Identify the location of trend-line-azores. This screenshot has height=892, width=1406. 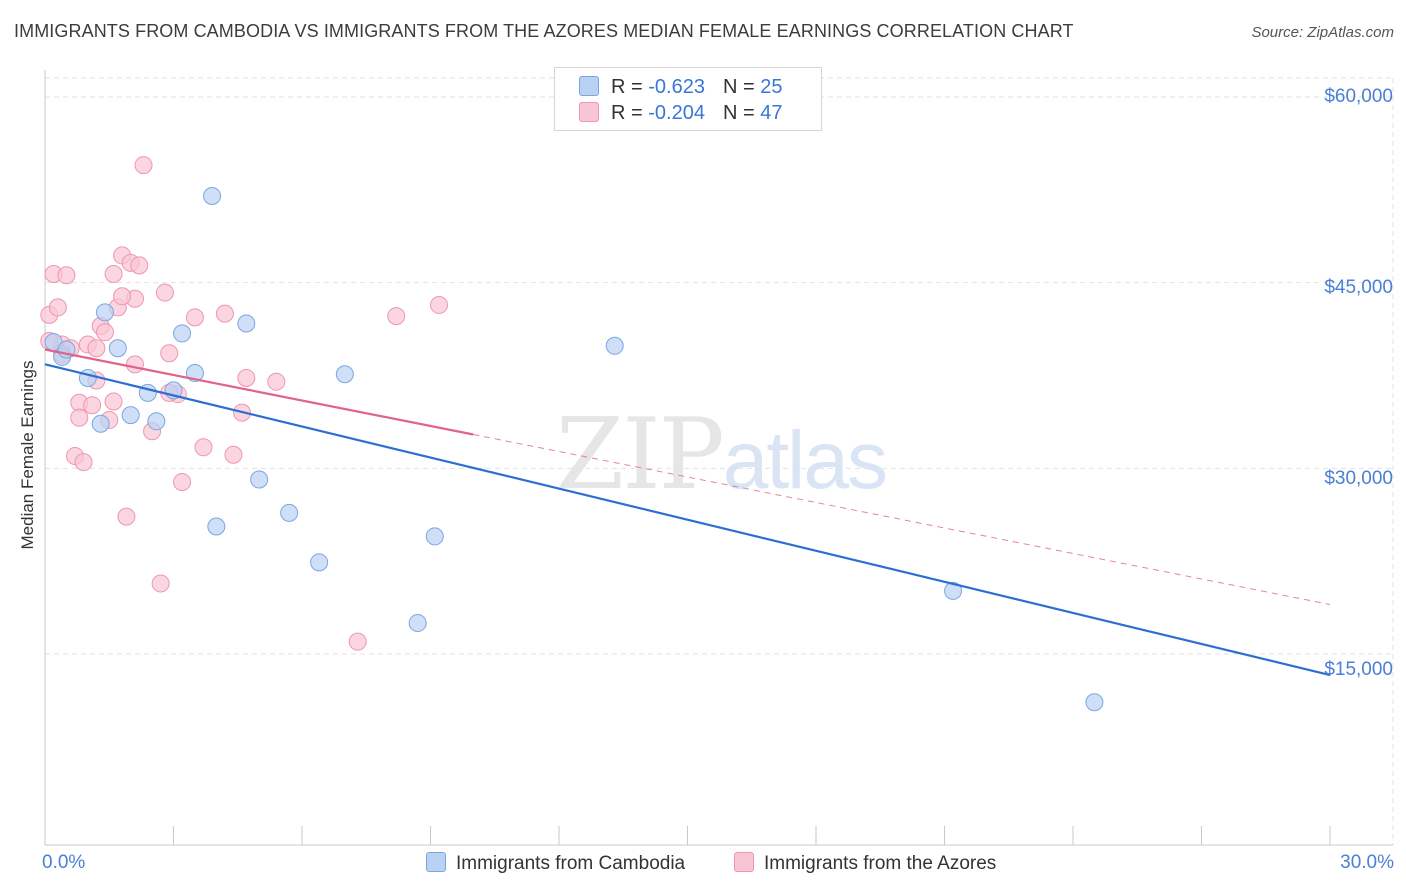
(259, 392).